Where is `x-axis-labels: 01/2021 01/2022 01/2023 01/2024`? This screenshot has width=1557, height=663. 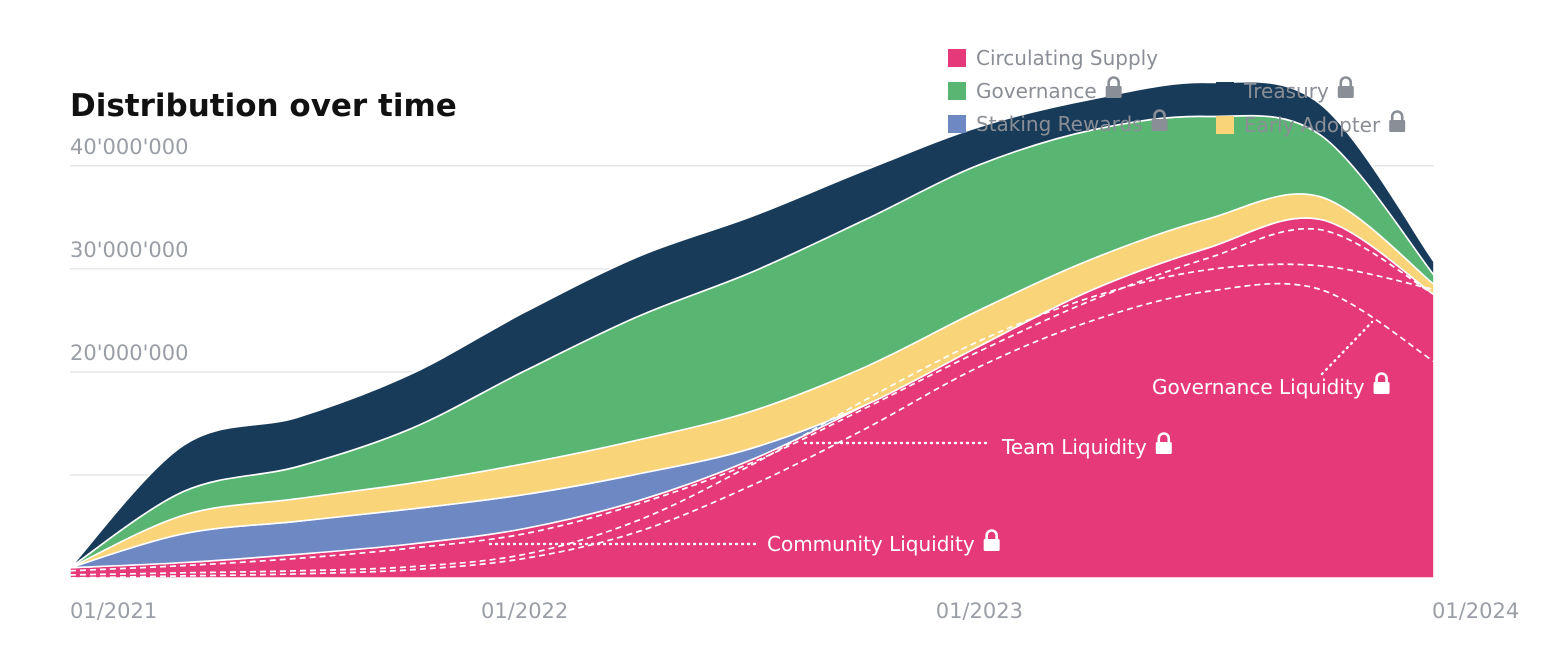
x-axis-labels: 01/2021 01/2022 01/2023 01/2024 is located at coordinates (794, 611).